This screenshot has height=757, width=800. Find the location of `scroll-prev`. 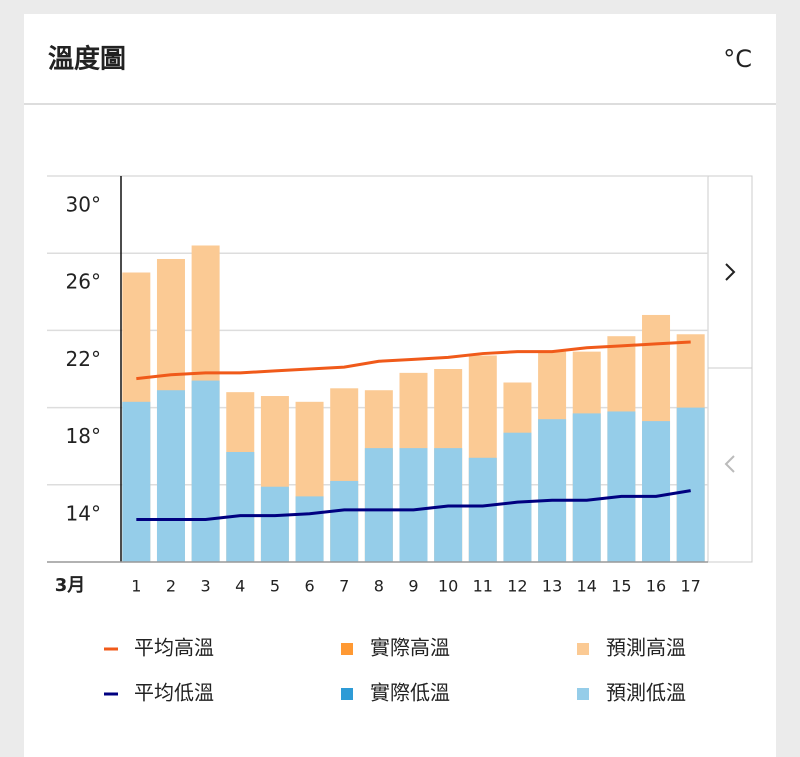

scroll-prev is located at coordinates (730, 465).